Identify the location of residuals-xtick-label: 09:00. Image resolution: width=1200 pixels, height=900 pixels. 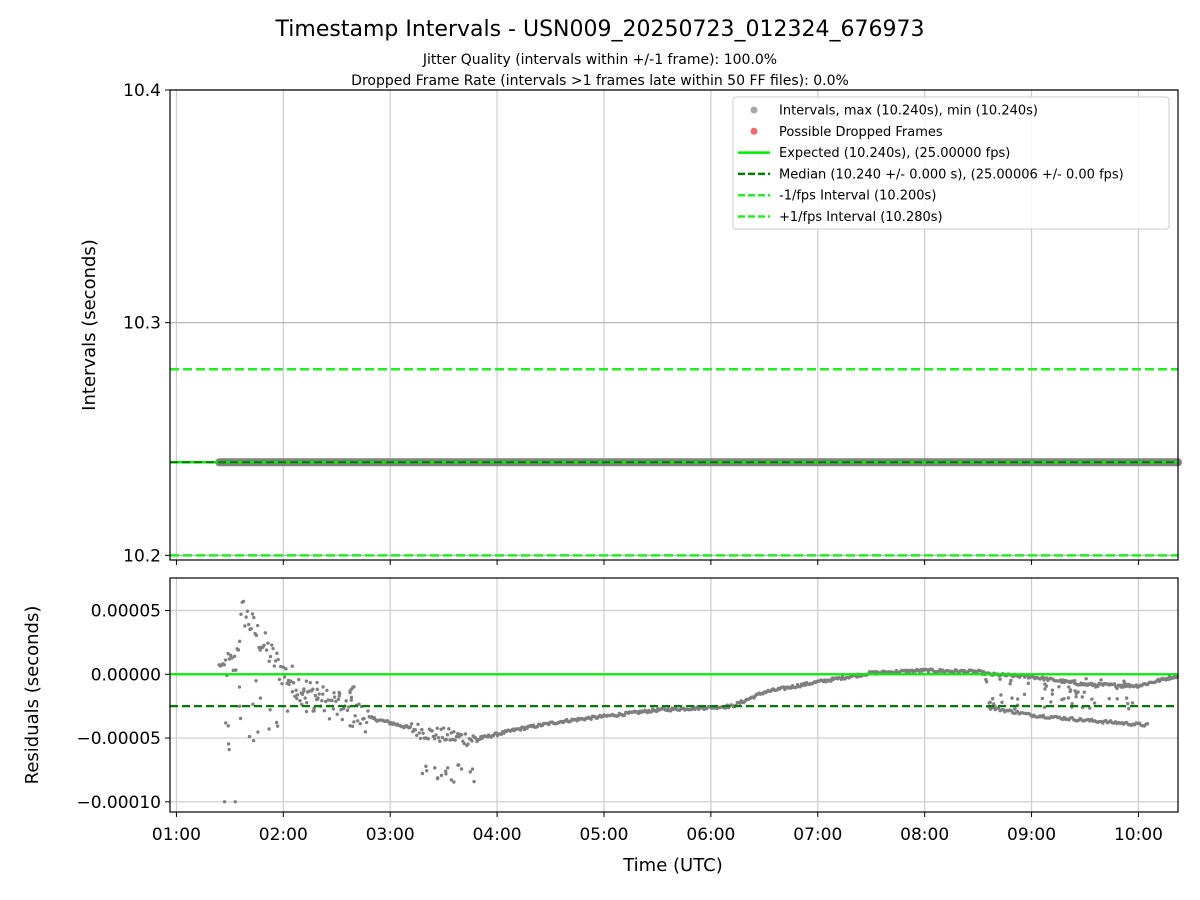
(1031, 835).